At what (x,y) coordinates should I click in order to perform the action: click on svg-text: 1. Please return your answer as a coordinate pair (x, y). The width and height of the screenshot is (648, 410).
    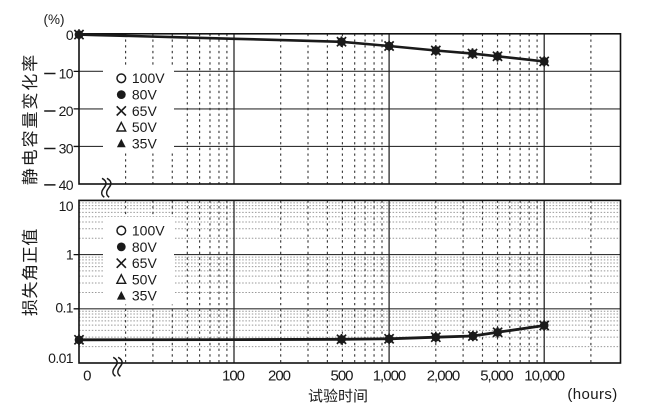
    Looking at the image, I should click on (70, 255).